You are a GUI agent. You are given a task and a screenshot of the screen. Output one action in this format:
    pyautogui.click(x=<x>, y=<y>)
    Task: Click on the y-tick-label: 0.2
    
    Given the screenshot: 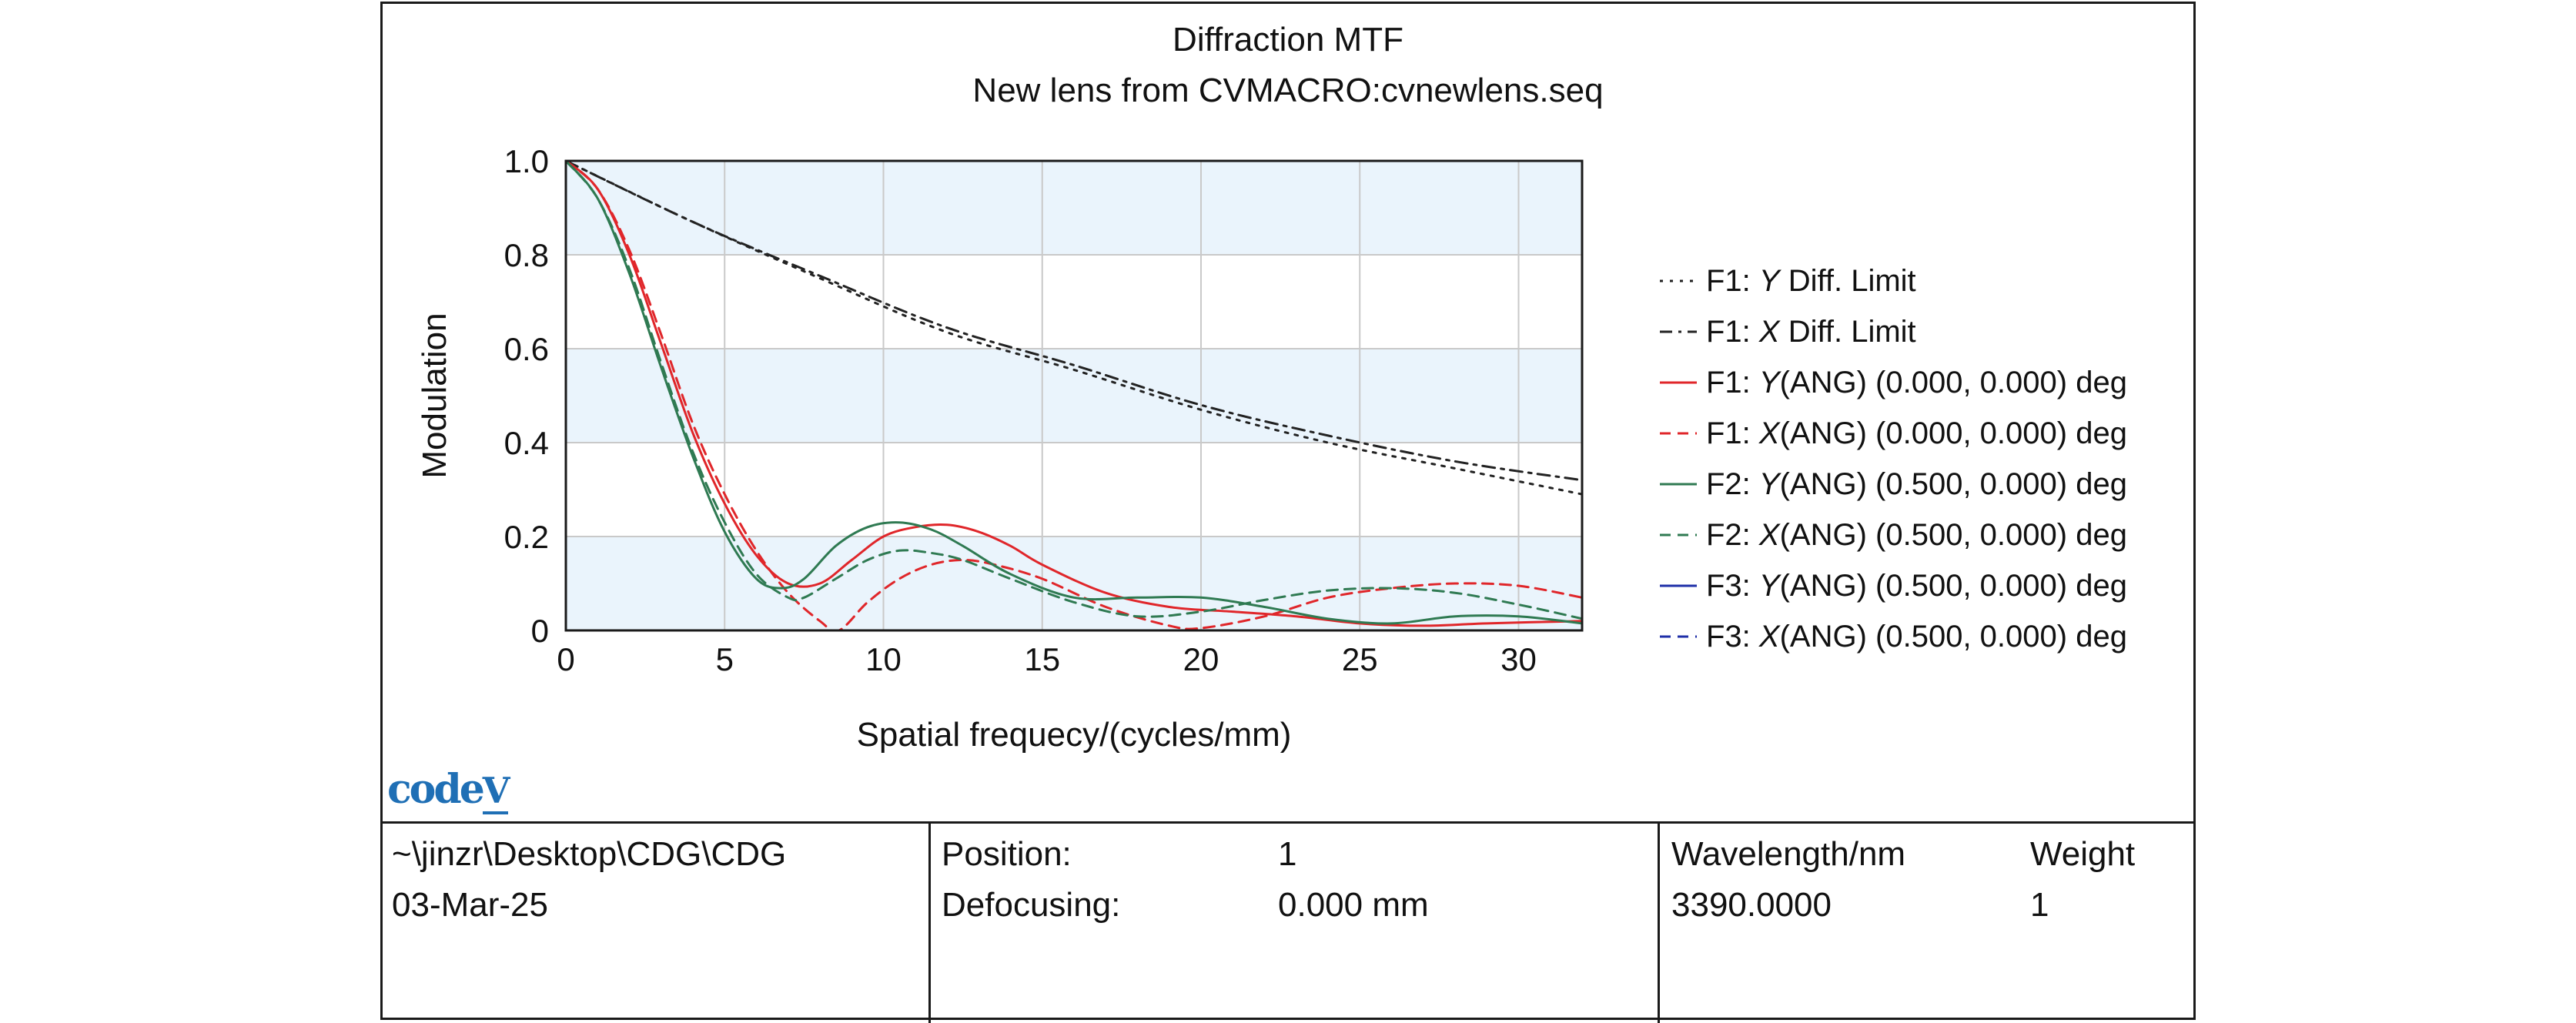 What is the action you would take?
    pyautogui.click(x=526, y=537)
    